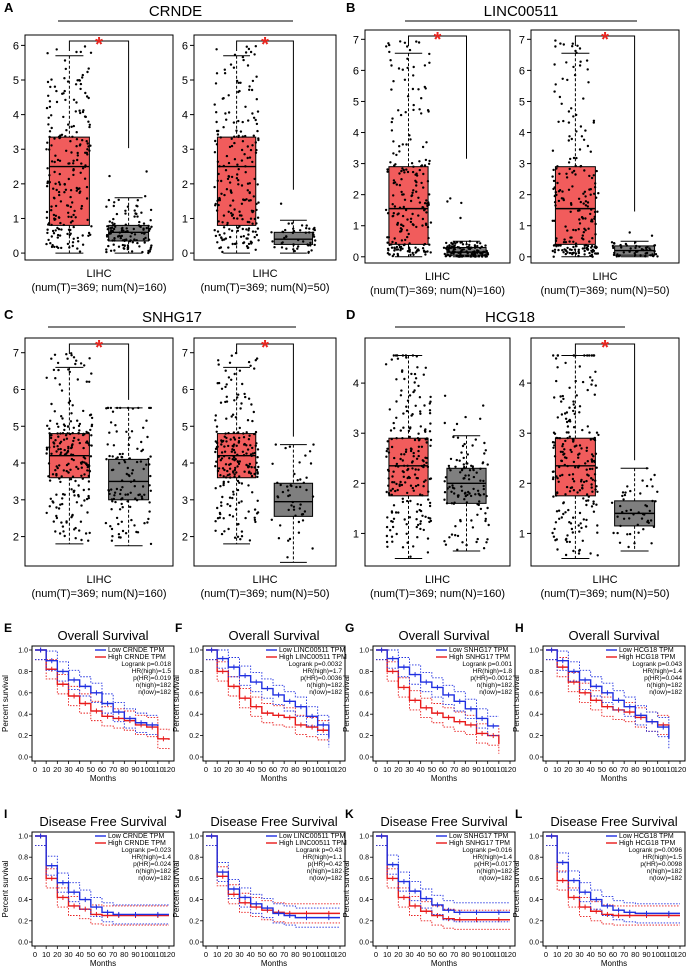 This screenshot has height=968, width=687. Describe the element at coordinates (194, 879) in the screenshot. I see `y-tick-label: 0.6` at that location.